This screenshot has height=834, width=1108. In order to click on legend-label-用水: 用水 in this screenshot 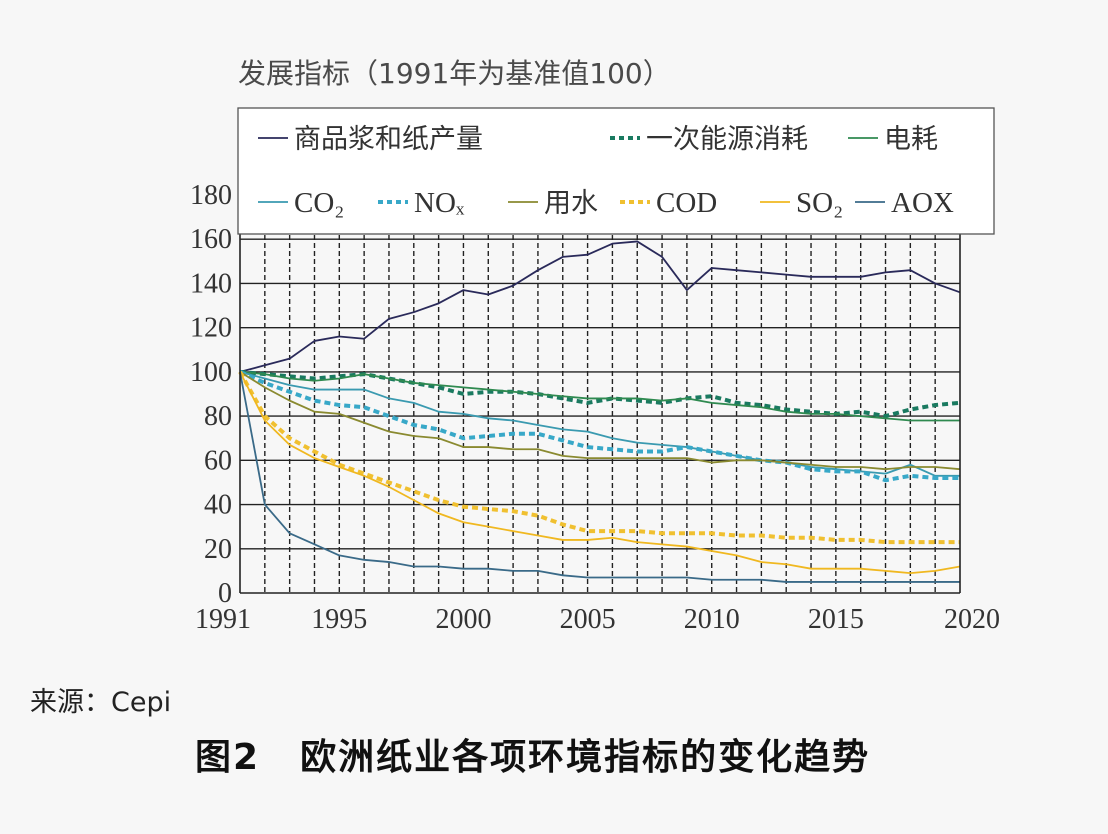, I will do `click(571, 203)`.